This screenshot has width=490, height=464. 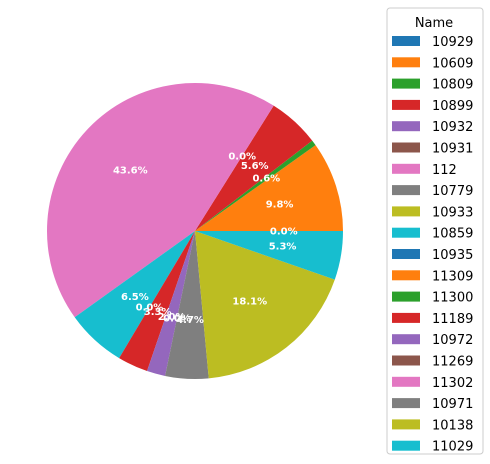 I want to click on slice-label-10609: 9.8%, so click(x=280, y=204).